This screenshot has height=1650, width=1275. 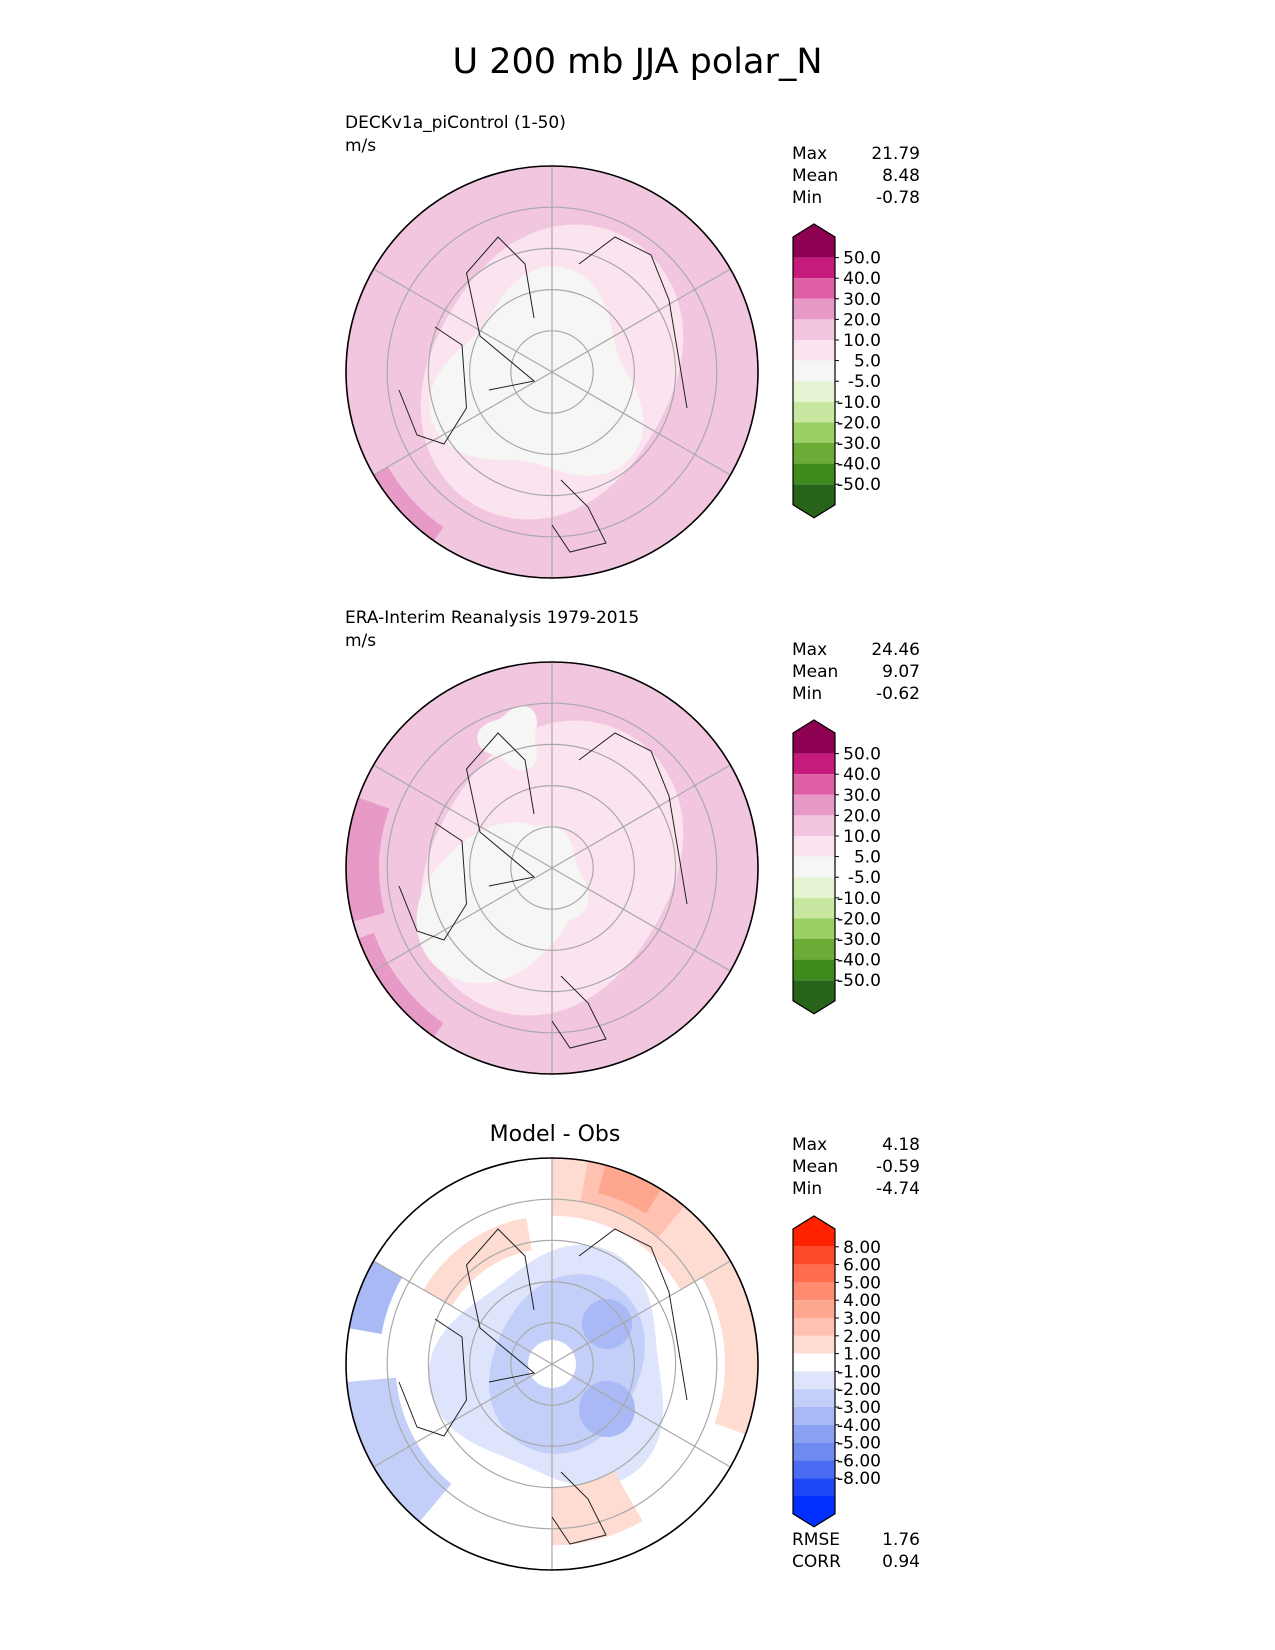 What do you see at coordinates (901, 1562) in the screenshot?
I see `corr-value: 0.94` at bounding box center [901, 1562].